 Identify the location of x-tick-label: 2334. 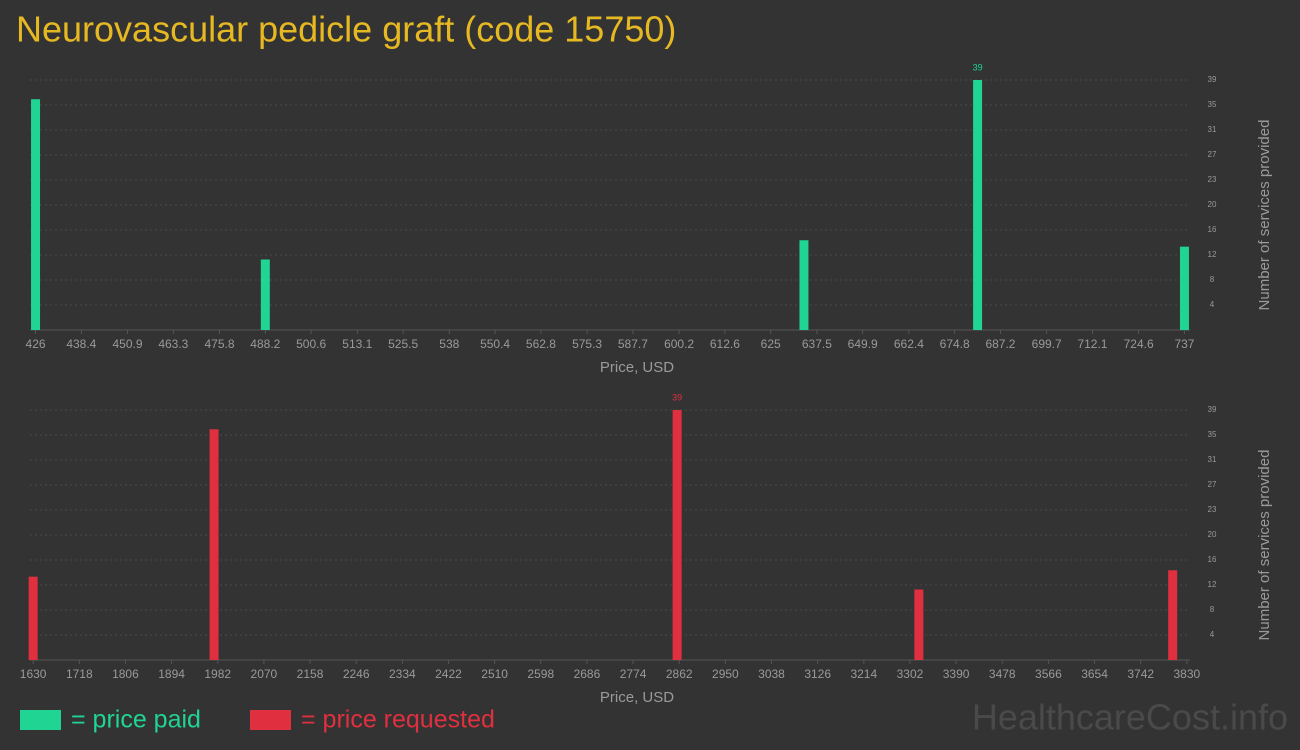
(402, 674).